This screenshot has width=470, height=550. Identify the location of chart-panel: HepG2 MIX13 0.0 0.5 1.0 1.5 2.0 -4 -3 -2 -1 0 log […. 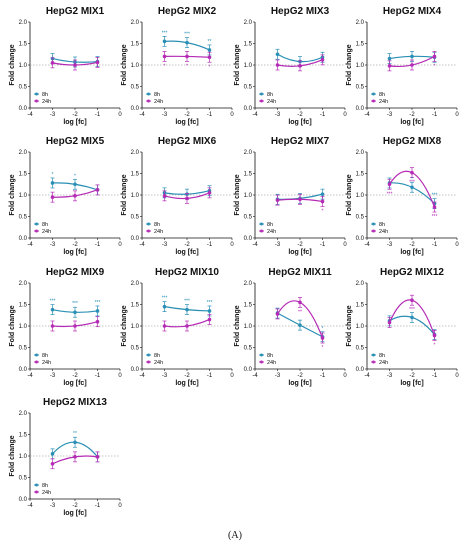
(65, 457).